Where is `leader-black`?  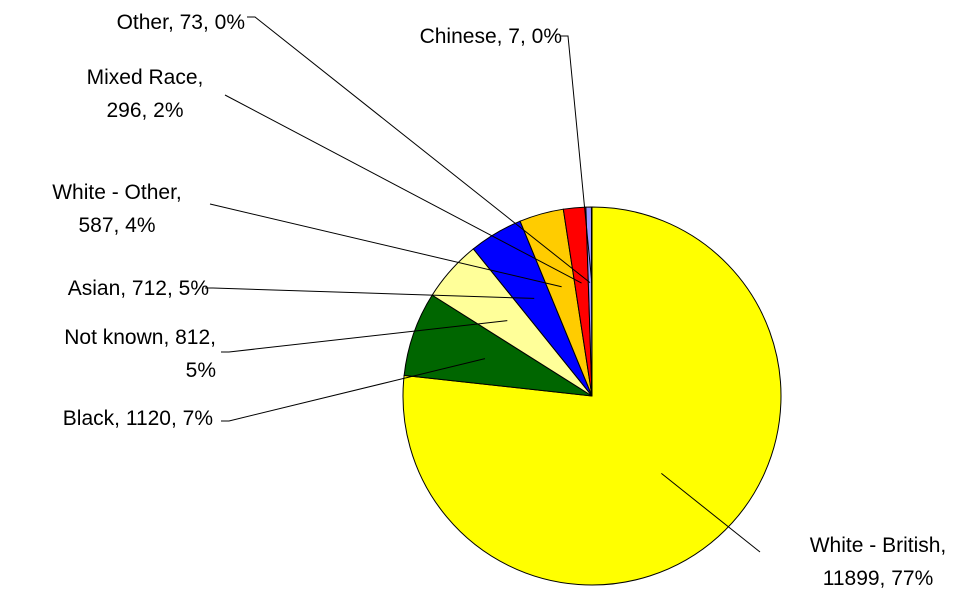 leader-black is located at coordinates (353, 390).